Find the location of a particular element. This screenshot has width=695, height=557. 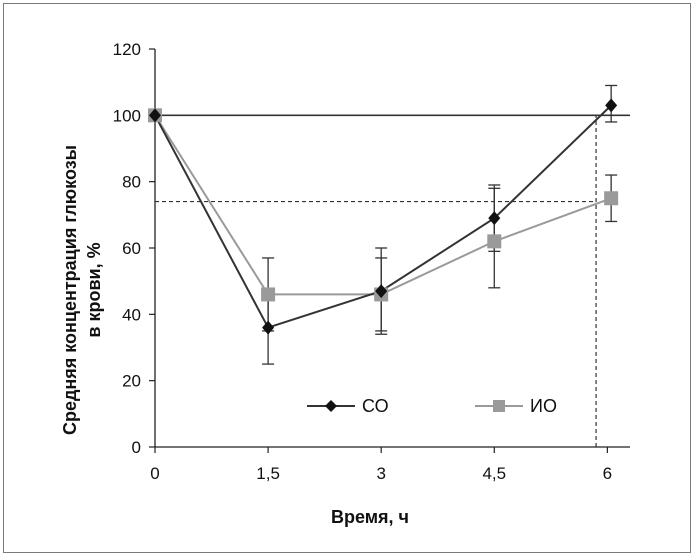

y-tick-label: 120 is located at coordinates (127, 49).